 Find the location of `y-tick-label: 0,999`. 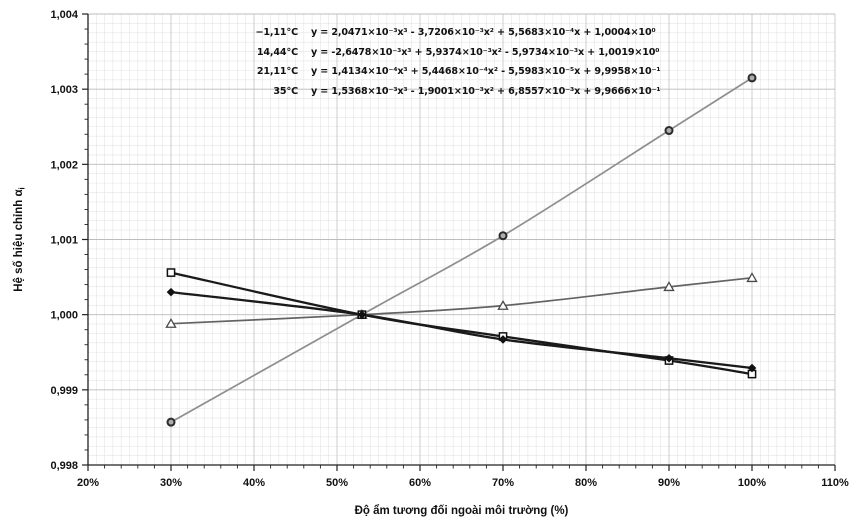

y-tick-label: 0,999 is located at coordinates (64, 391).